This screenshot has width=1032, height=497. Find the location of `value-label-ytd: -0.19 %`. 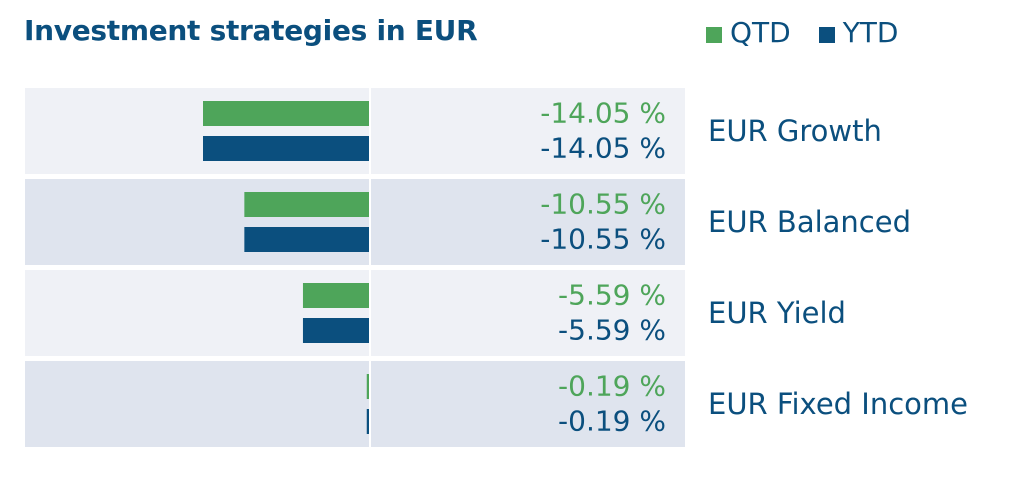

value-label-ytd: -0.19 % is located at coordinates (612, 421).